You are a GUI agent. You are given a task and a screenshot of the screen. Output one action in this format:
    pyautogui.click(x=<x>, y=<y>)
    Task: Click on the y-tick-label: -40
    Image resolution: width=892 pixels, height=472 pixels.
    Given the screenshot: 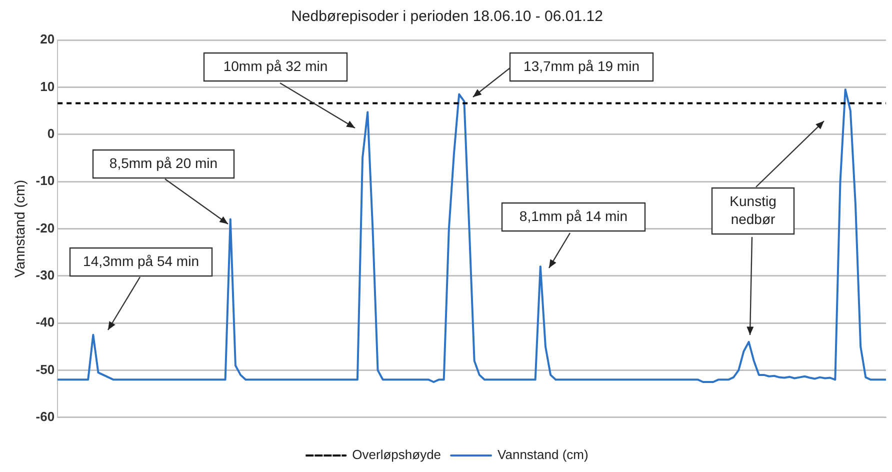 What is the action you would take?
    pyautogui.click(x=45, y=322)
    